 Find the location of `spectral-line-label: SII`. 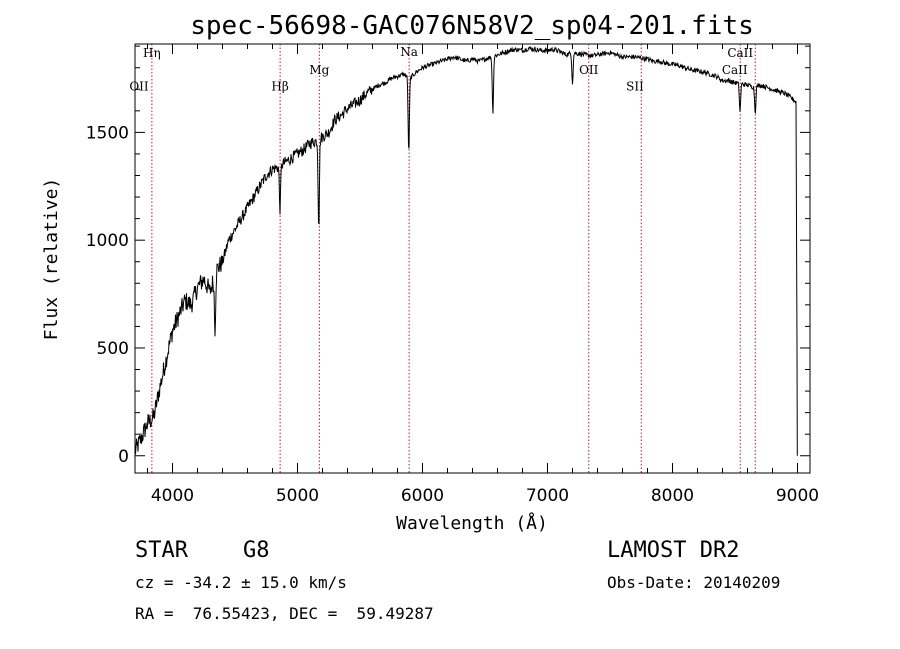

spectral-line-label: SII is located at coordinates (635, 86).